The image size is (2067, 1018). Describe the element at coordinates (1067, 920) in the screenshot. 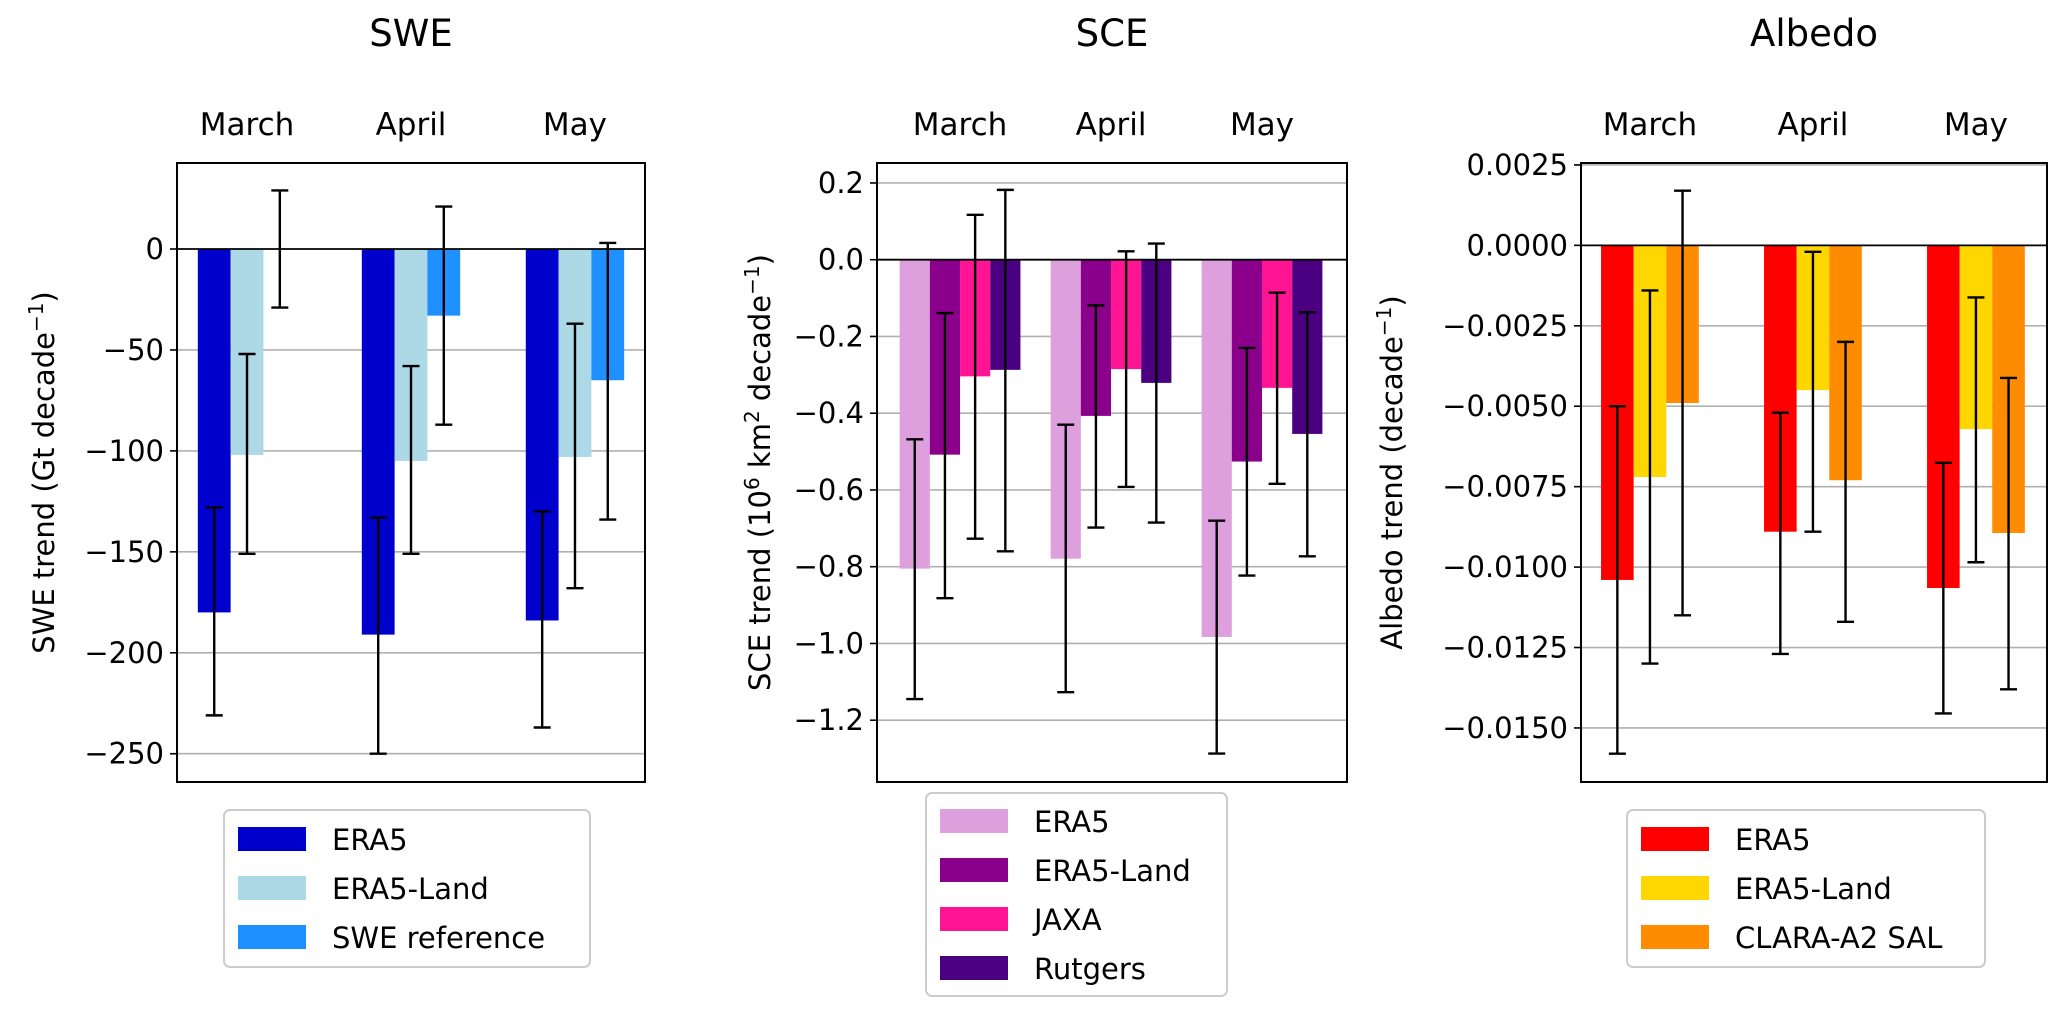

I see `legend-label: JAXA` at that location.